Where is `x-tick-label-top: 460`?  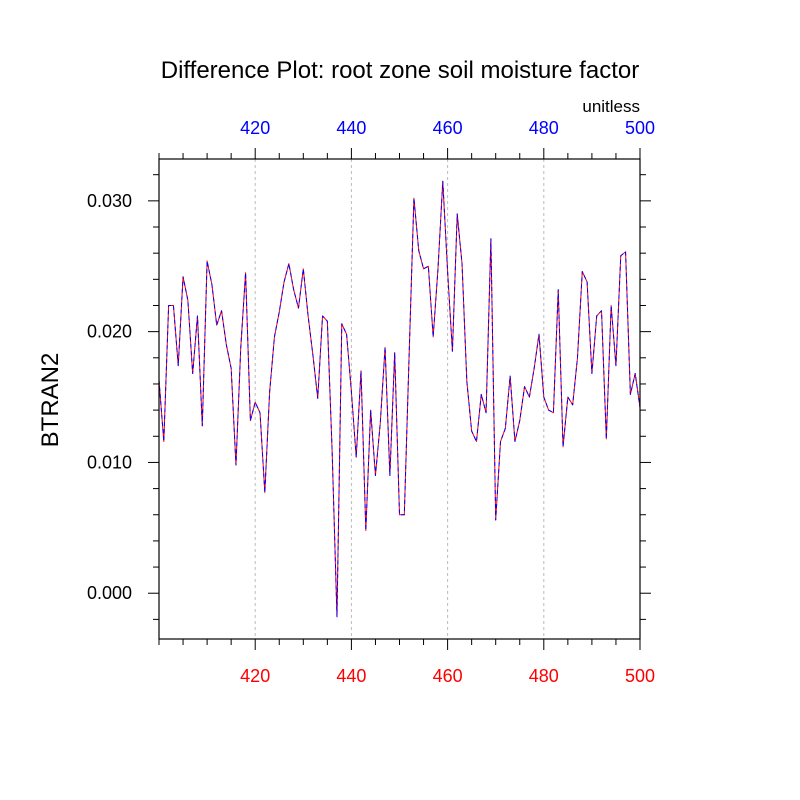 x-tick-label-top: 460 is located at coordinates (448, 128).